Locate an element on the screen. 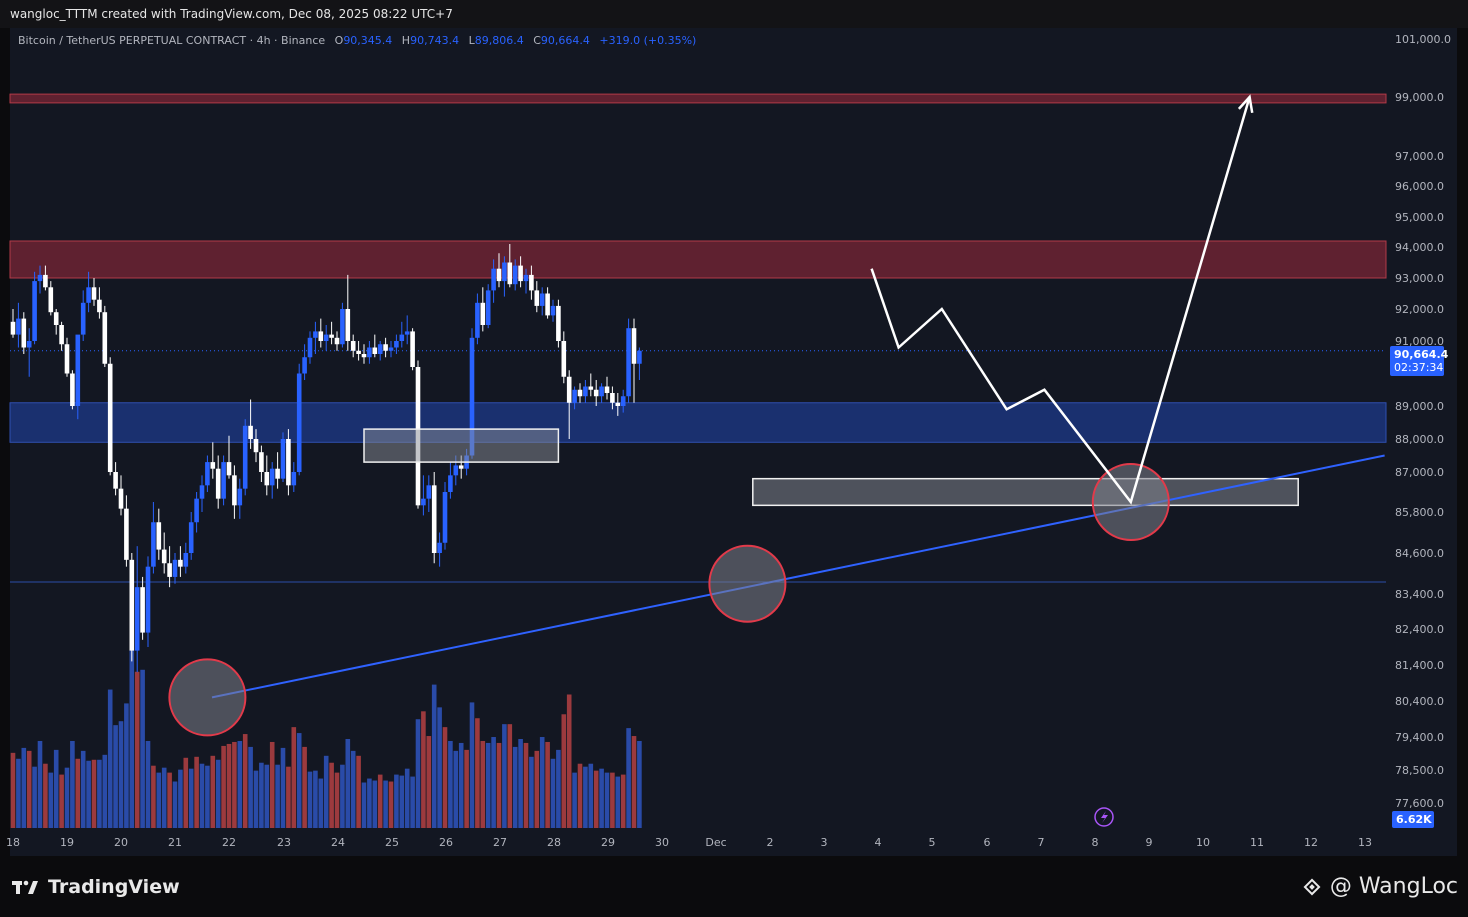 This screenshot has height=917, width=1468. liquidity-circle is located at coordinates (207, 697).